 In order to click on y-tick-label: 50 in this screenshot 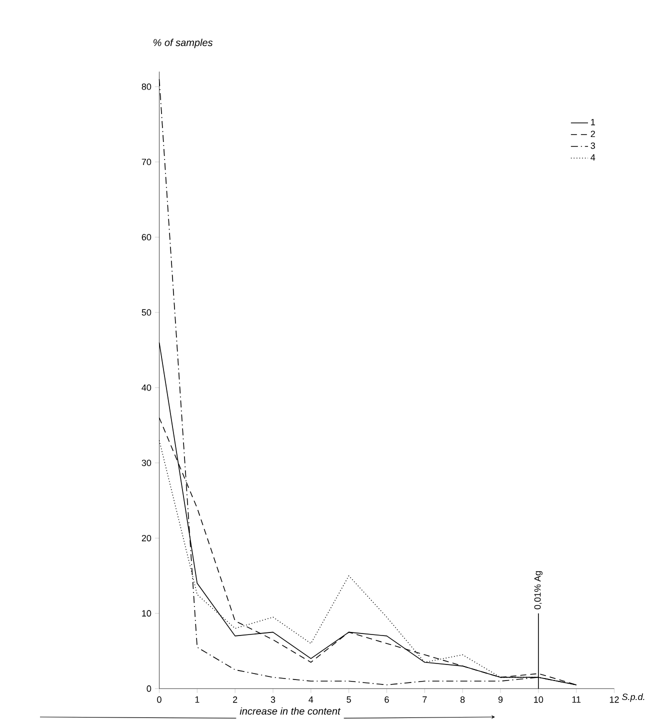, I will do `click(147, 312)`.